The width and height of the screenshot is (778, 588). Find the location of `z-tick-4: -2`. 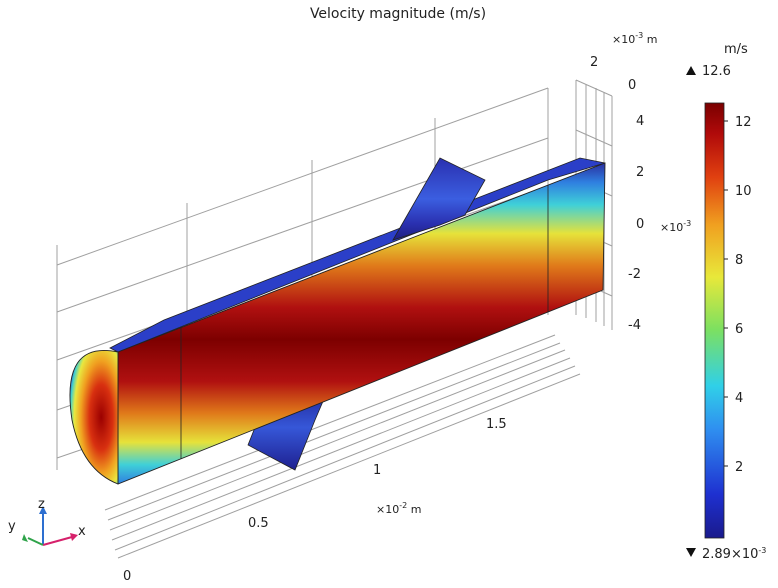

z-tick-4: -2 is located at coordinates (634, 274).